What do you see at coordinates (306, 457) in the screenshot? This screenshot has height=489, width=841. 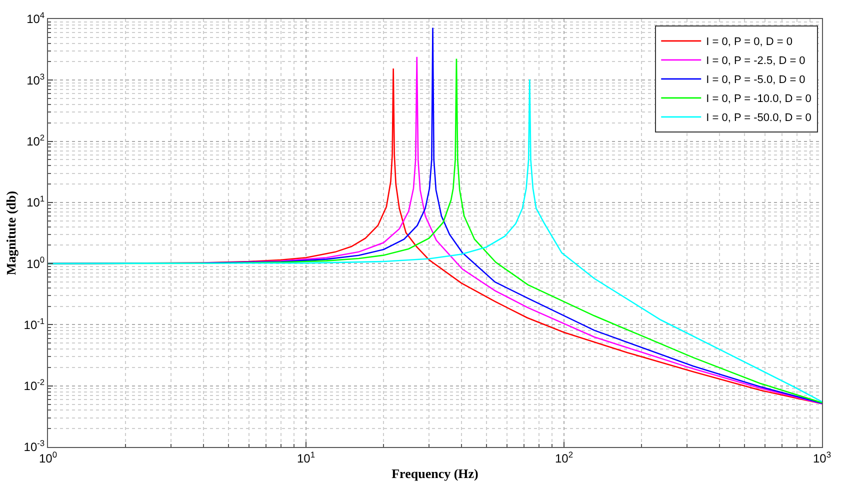 I see `x-tick-label: 10$^{1}$` at bounding box center [306, 457].